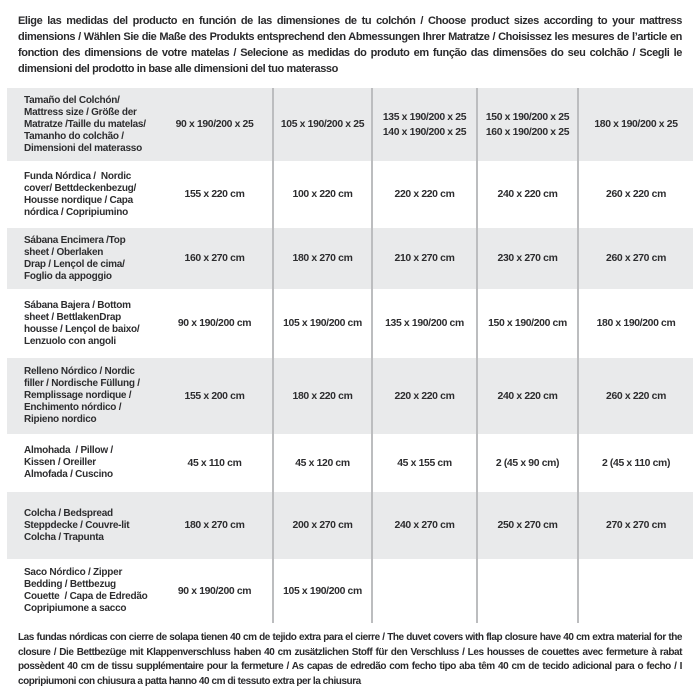  I want to click on size-cell: 200 x 270 cm, so click(322, 525).